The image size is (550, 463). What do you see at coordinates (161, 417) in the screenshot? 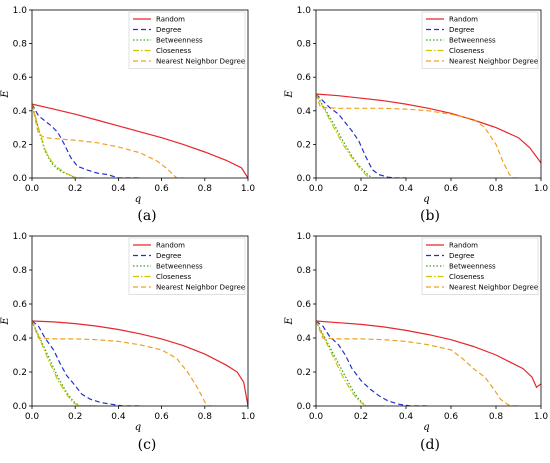
I see `x-tick-label-c: 0.6` at bounding box center [161, 417].